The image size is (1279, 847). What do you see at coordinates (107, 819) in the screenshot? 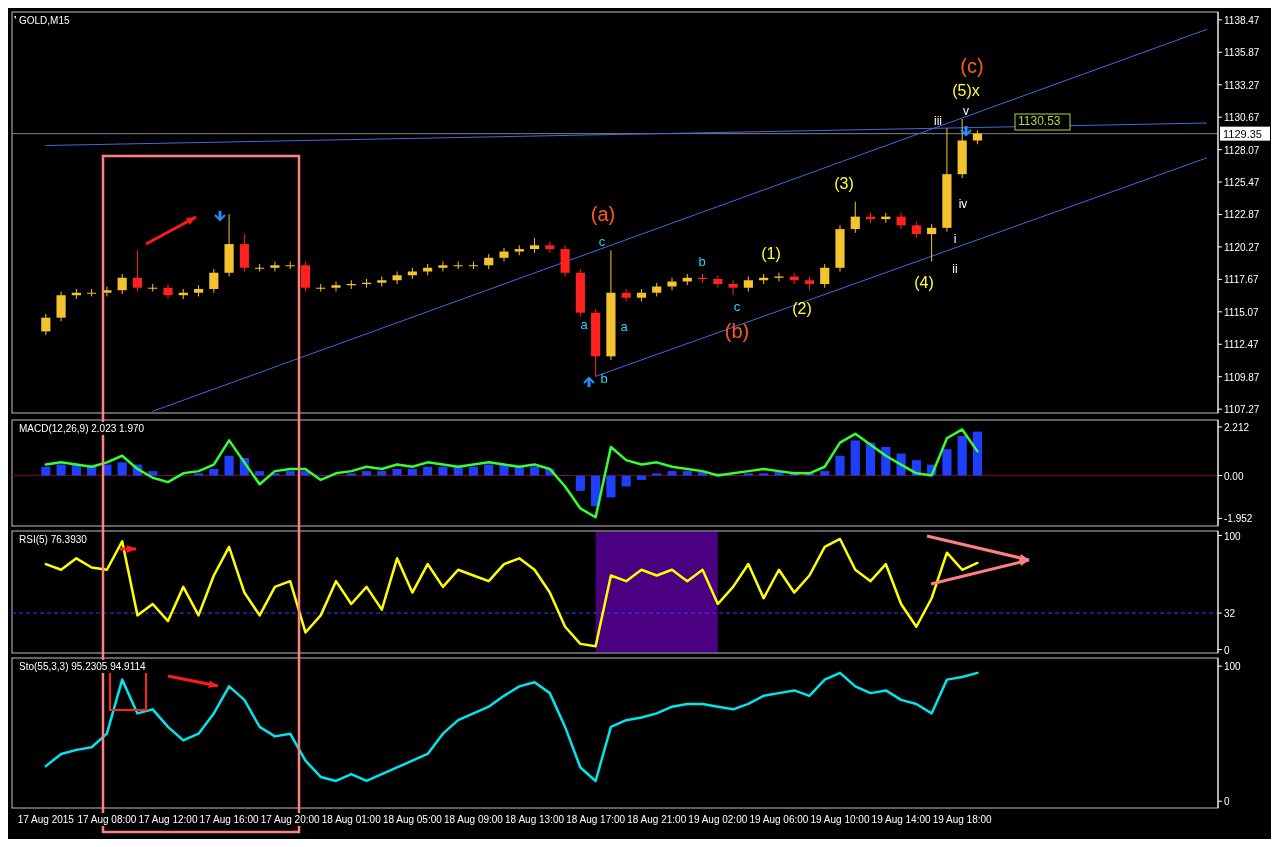
I see `x-tick-label: 17 Aug 08:00` at bounding box center [107, 819].